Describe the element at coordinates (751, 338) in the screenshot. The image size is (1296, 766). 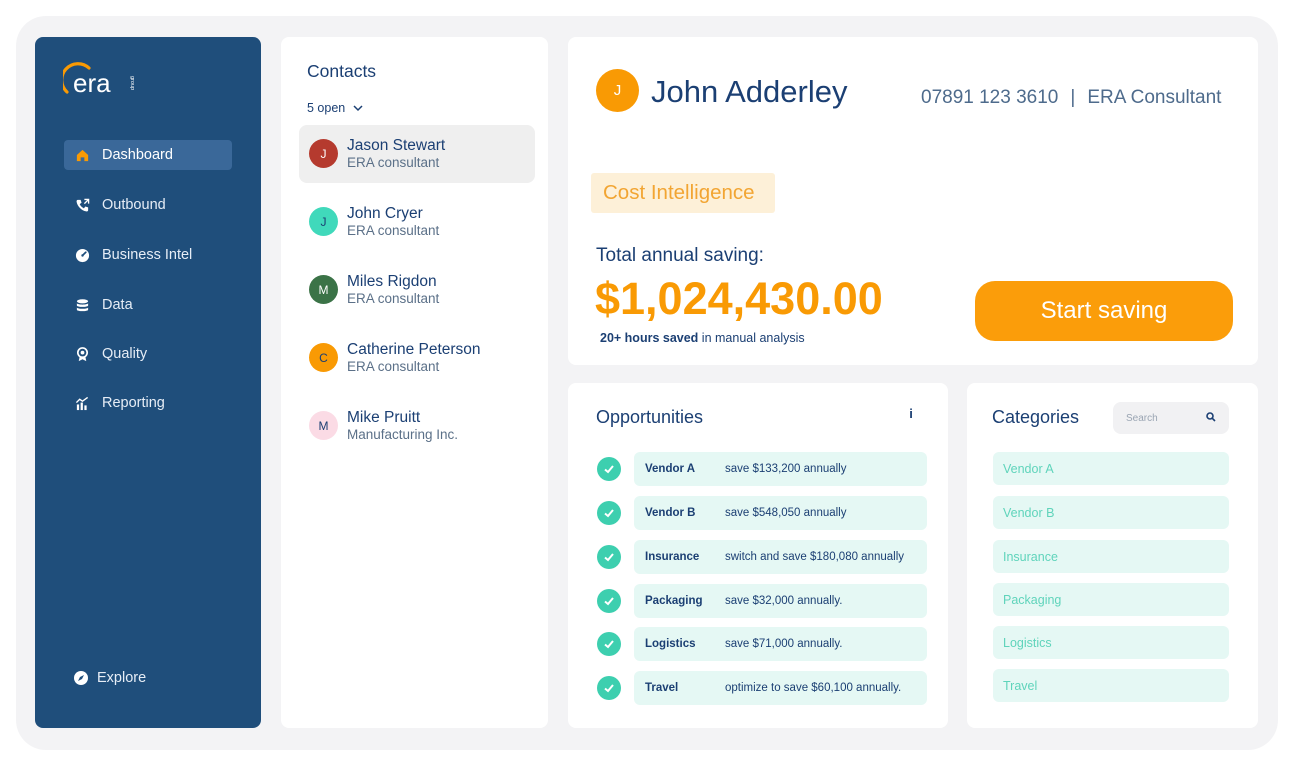
I see `saving-note-rest: in manual analysis` at that location.